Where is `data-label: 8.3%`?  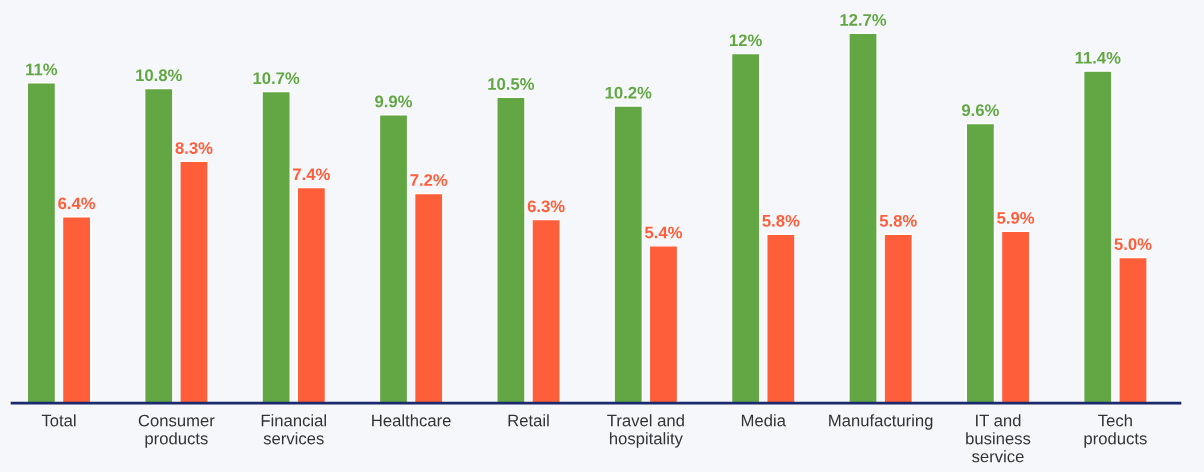 data-label: 8.3% is located at coordinates (194, 148).